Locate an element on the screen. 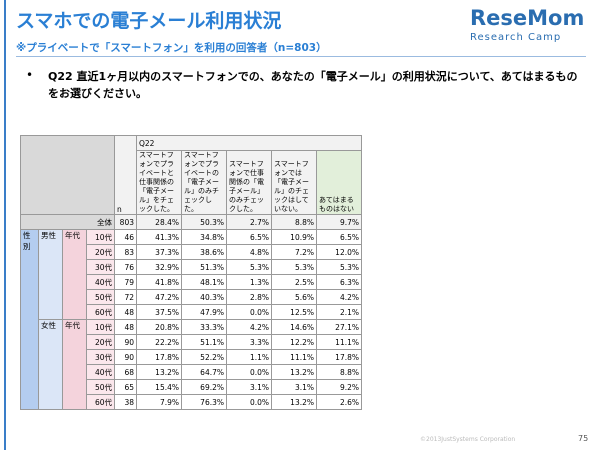  data-cell: 68 is located at coordinates (125, 372).